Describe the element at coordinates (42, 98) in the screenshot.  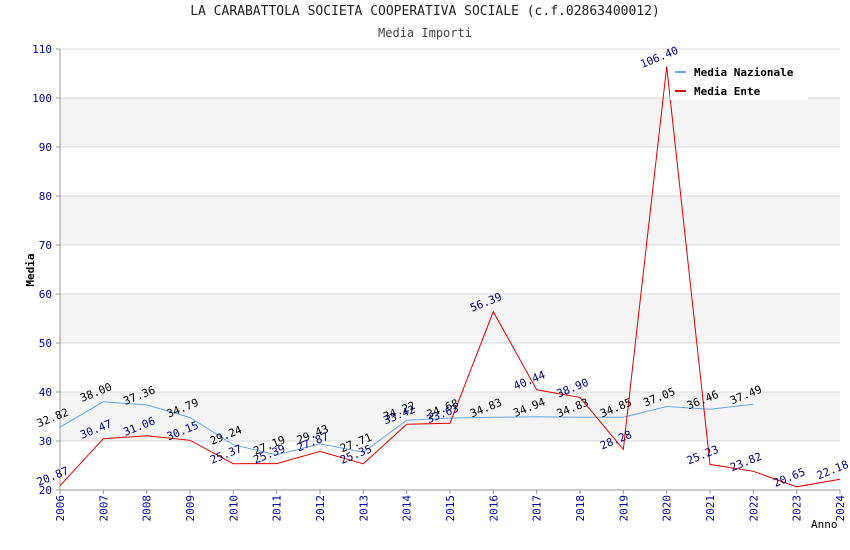
I see `y-tick-label: 100` at that location.